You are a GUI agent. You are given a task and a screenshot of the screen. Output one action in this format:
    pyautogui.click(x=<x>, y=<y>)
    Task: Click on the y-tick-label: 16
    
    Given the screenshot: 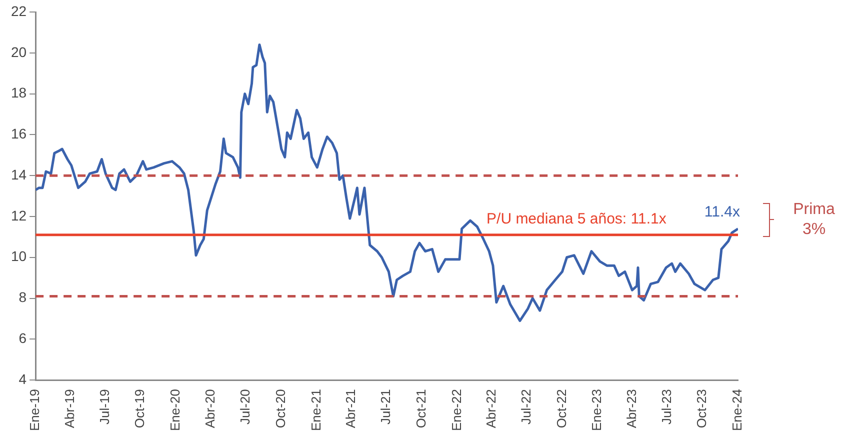 What is the action you would take?
    pyautogui.click(x=18, y=134)
    